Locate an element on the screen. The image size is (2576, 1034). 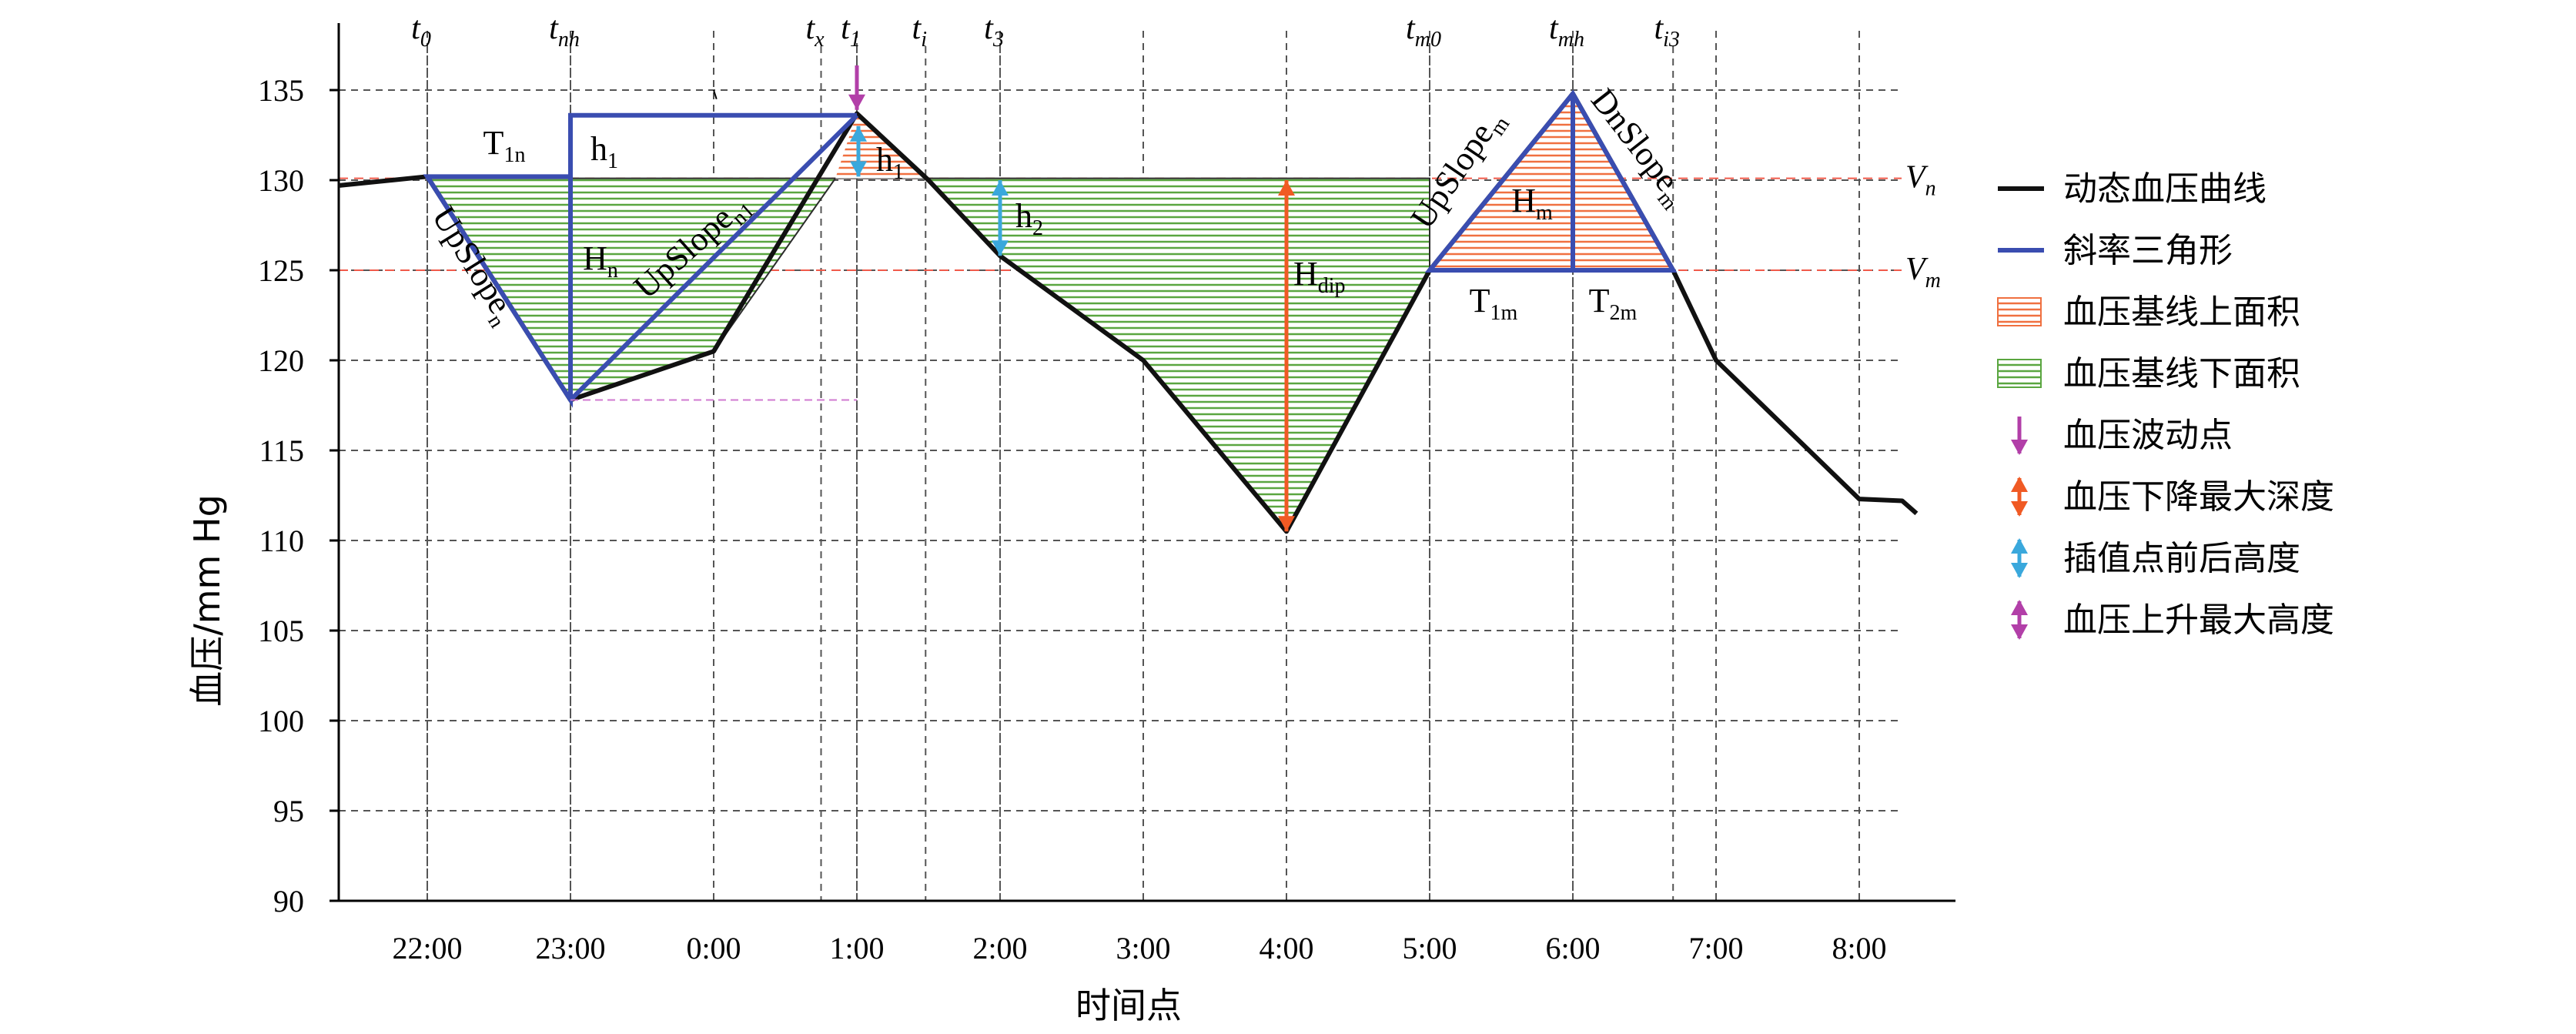
area-below-baseline is located at coordinates (928, 353).